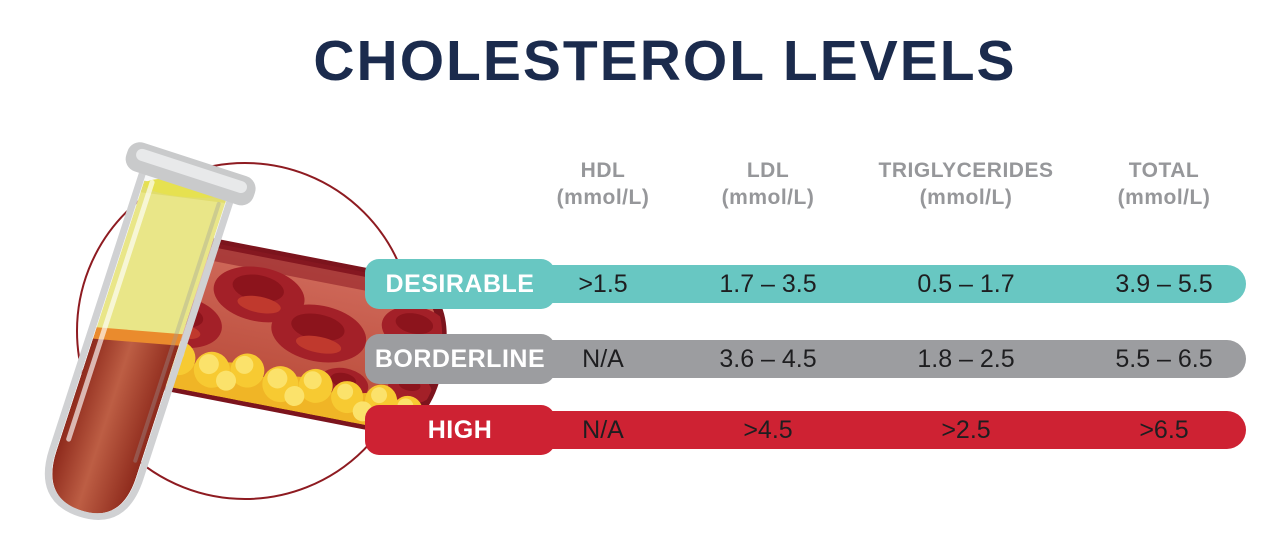 The image size is (1280, 547). Describe the element at coordinates (833, 430) in the screenshot. I see `row-bar-high` at that location.